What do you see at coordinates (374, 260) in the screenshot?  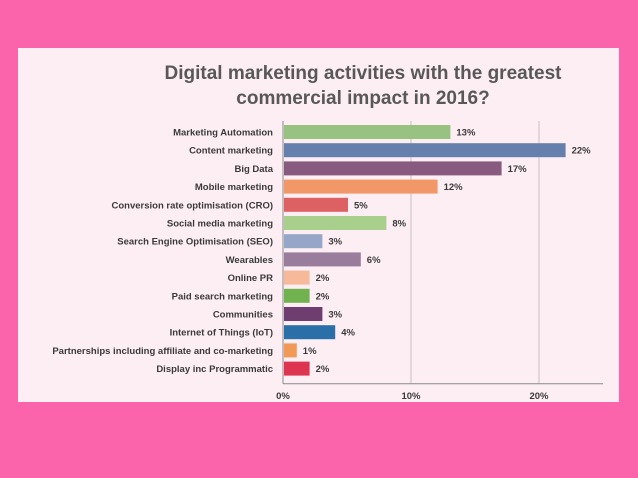 I see `value-label: 6%` at bounding box center [374, 260].